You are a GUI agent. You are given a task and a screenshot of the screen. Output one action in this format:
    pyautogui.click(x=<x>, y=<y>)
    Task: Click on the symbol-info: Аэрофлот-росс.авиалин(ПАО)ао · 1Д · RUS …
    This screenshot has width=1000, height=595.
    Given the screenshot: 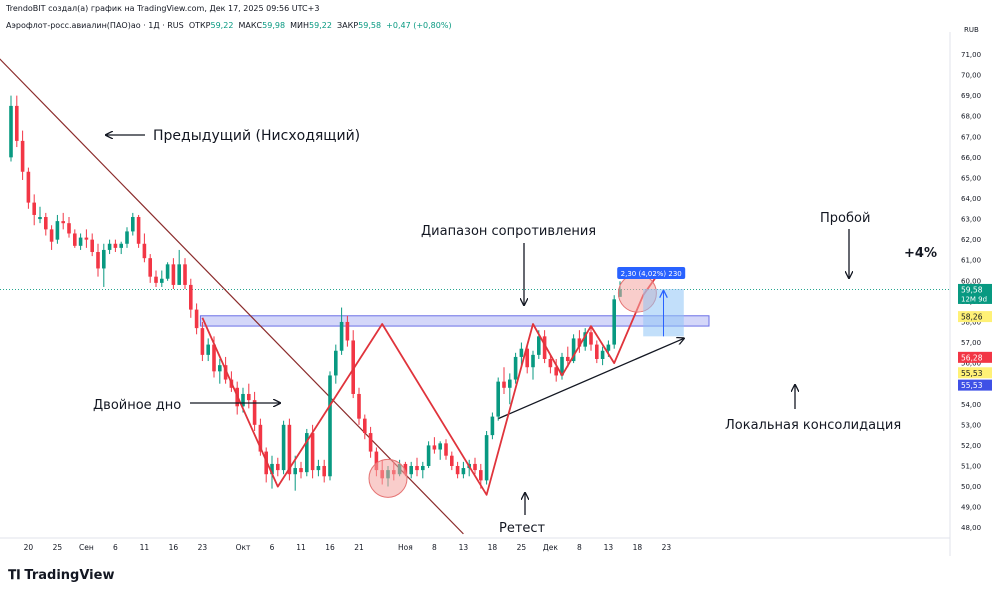 What is the action you would take?
    pyautogui.click(x=229, y=25)
    